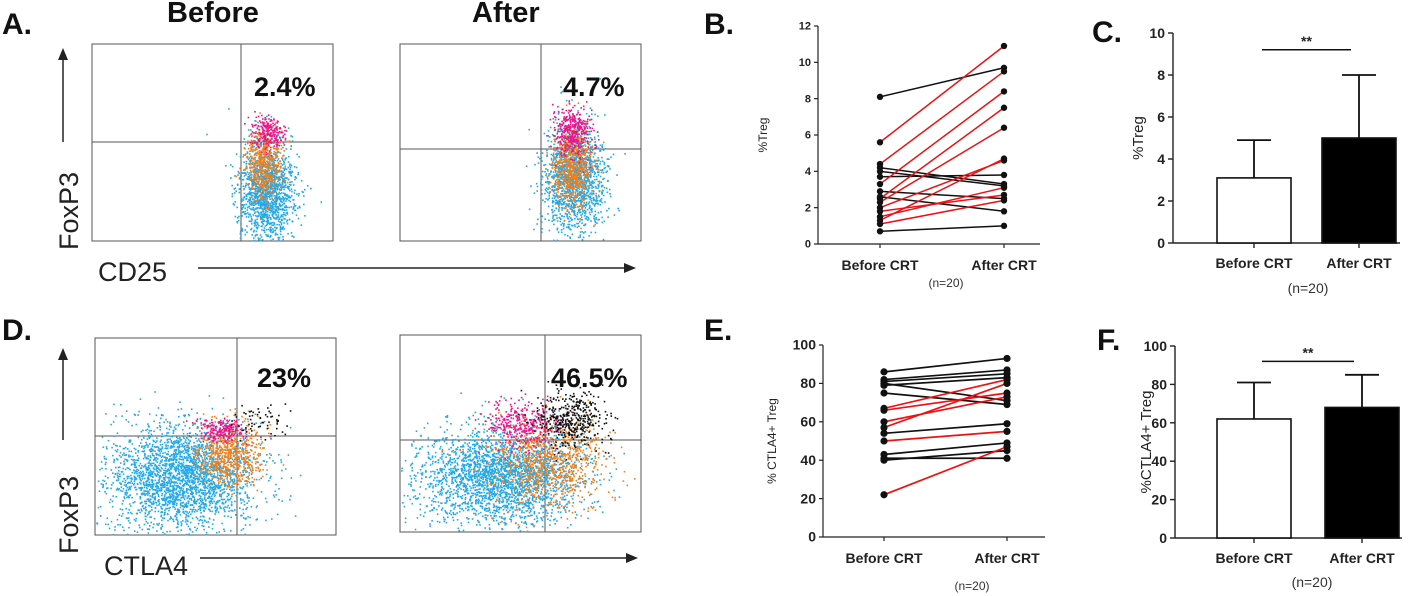 The width and height of the screenshot is (1418, 596). Describe the element at coordinates (1159, 461) in the screenshot. I see `y-tick-label: 40` at that location.